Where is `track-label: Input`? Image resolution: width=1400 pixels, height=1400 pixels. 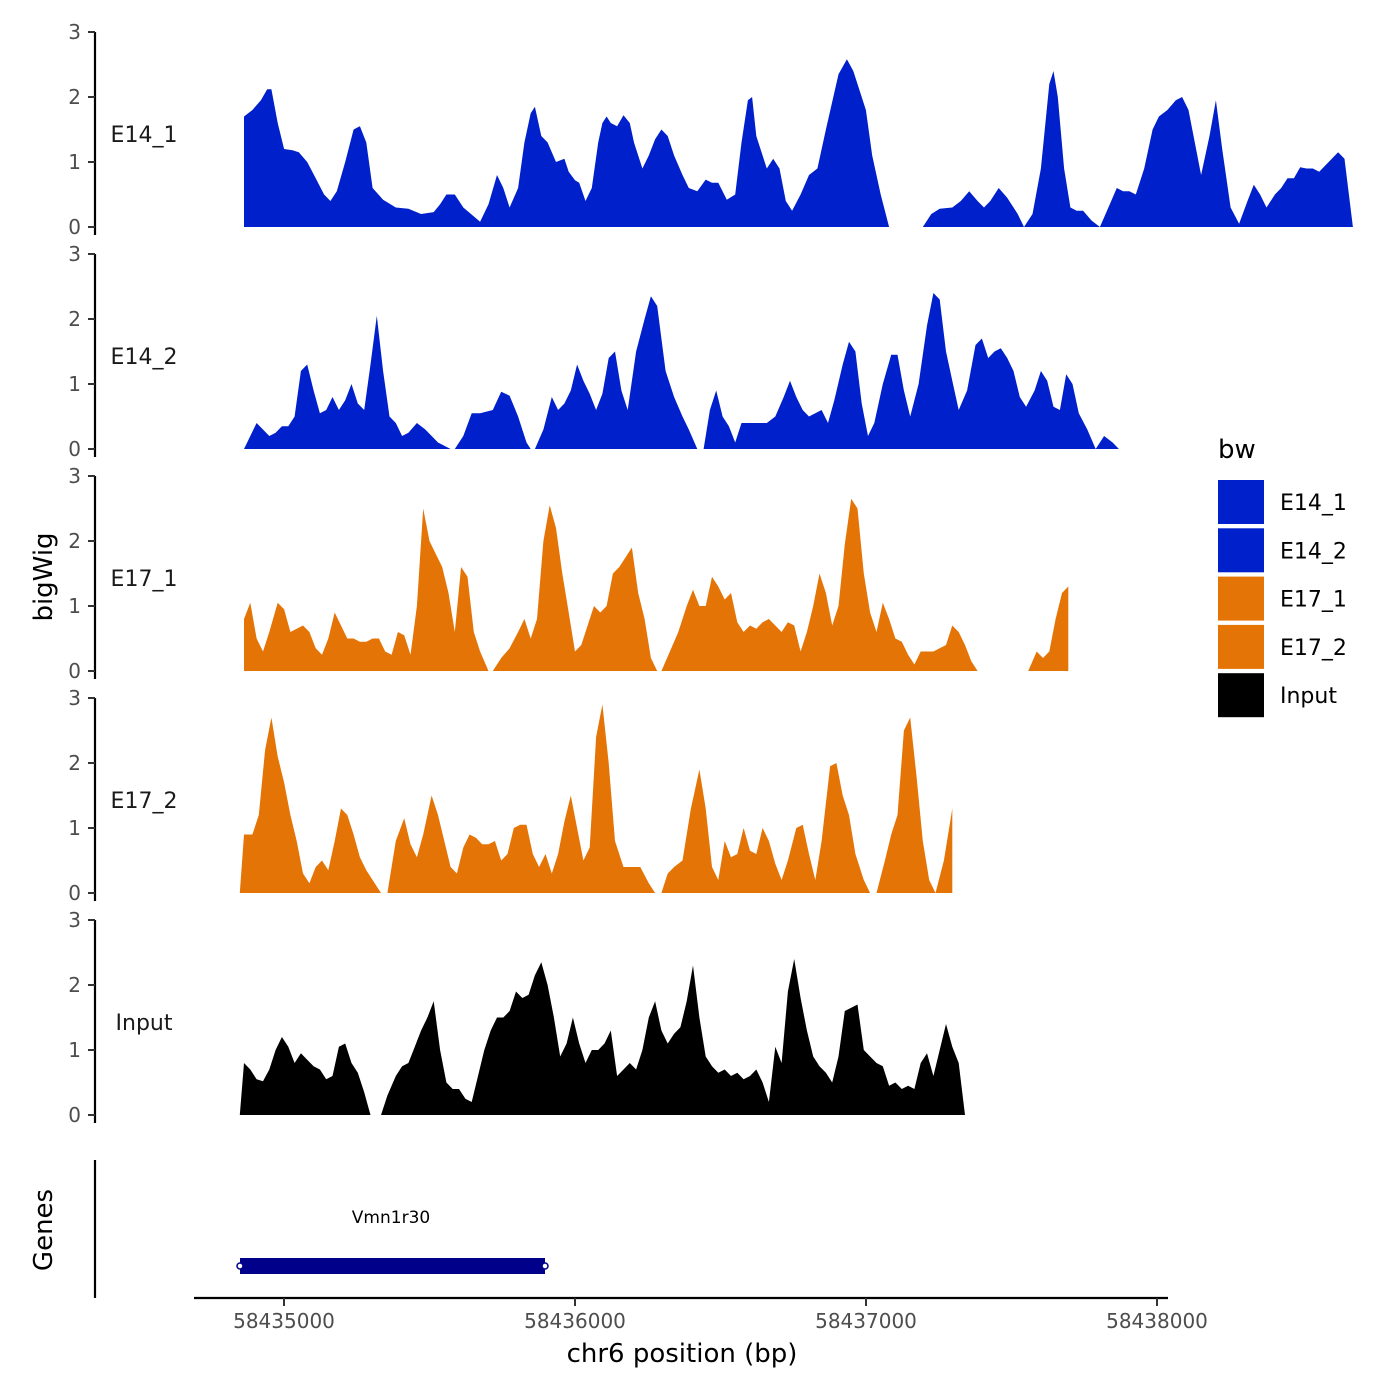 track-label: Input is located at coordinates (144, 1023).